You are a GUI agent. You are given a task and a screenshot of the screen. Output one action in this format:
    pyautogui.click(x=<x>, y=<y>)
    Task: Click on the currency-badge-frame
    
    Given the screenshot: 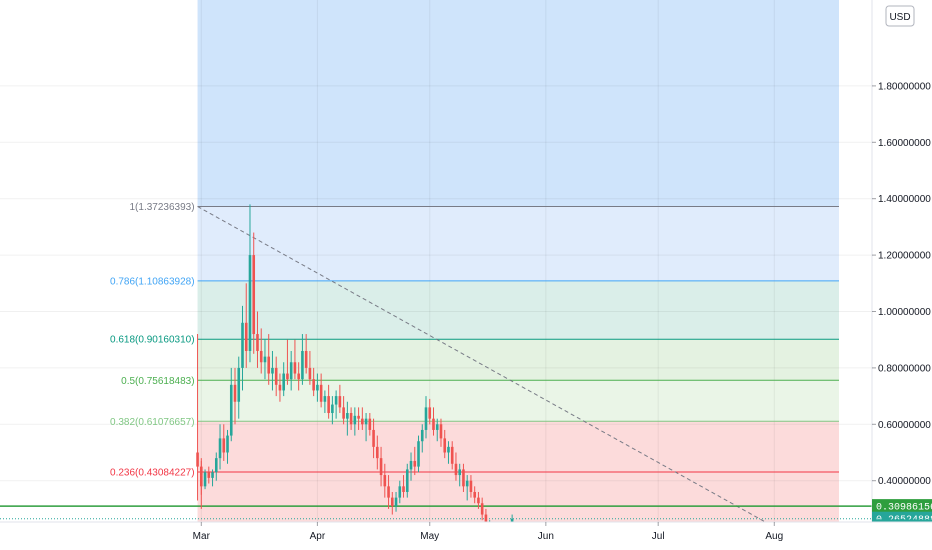 What is the action you would take?
    pyautogui.click(x=900, y=16)
    